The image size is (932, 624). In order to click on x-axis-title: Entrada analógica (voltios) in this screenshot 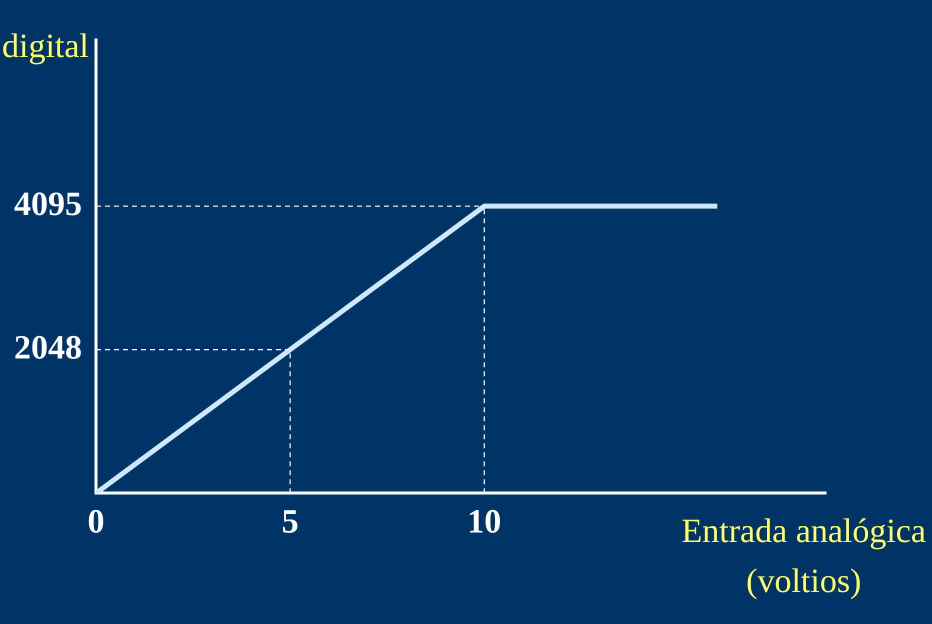, I will do `click(804, 556)`.